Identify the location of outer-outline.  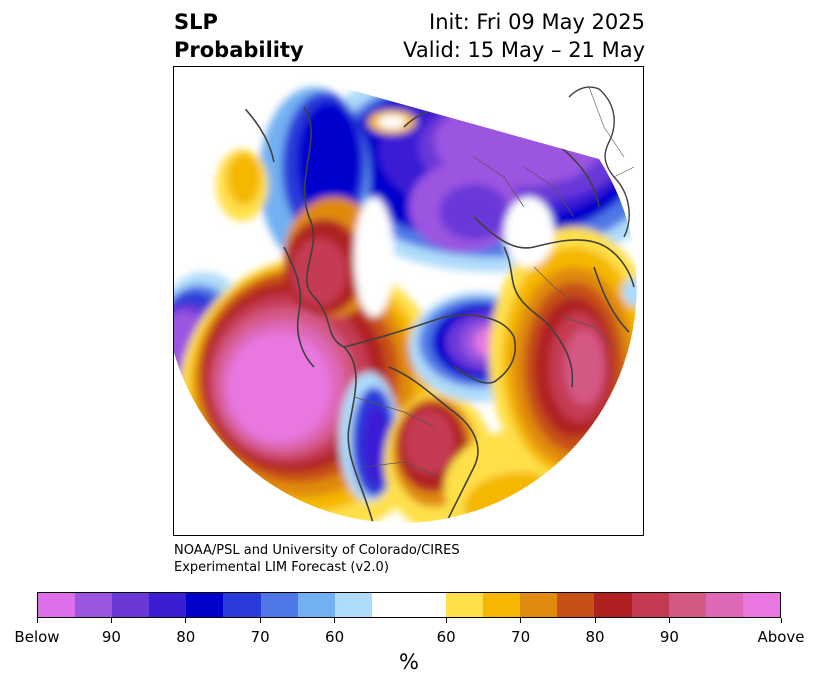
(599, 162).